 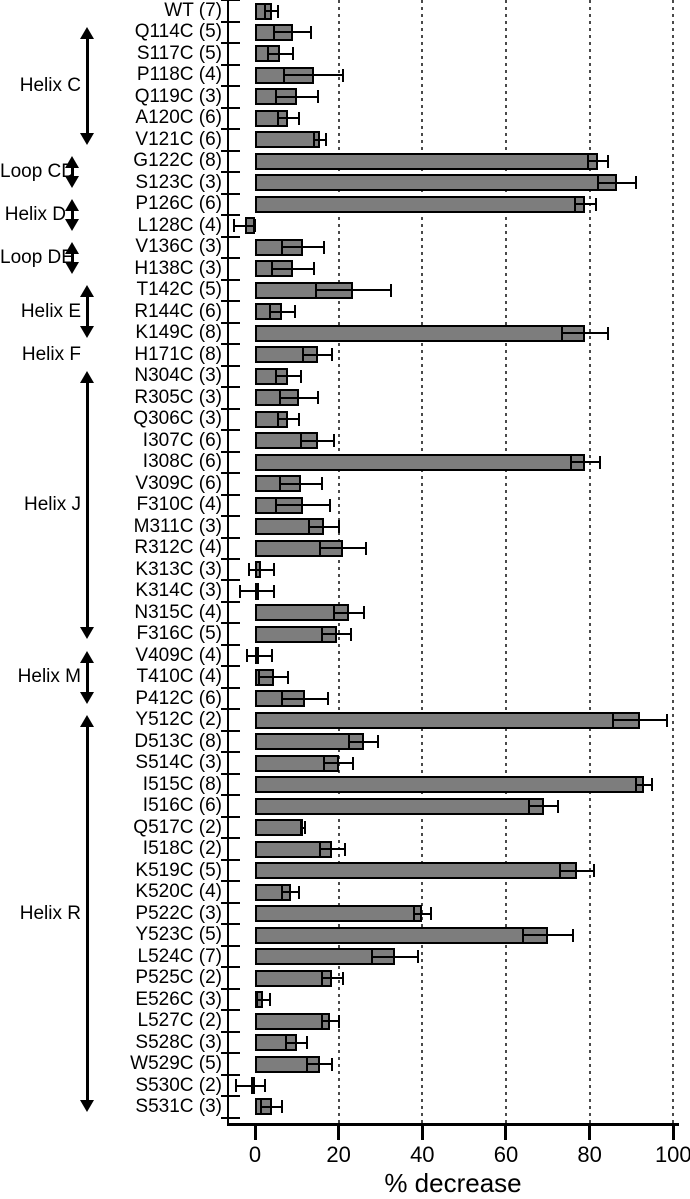 What do you see at coordinates (179, 53) in the screenshot?
I see `row-label: S117C (5)` at bounding box center [179, 53].